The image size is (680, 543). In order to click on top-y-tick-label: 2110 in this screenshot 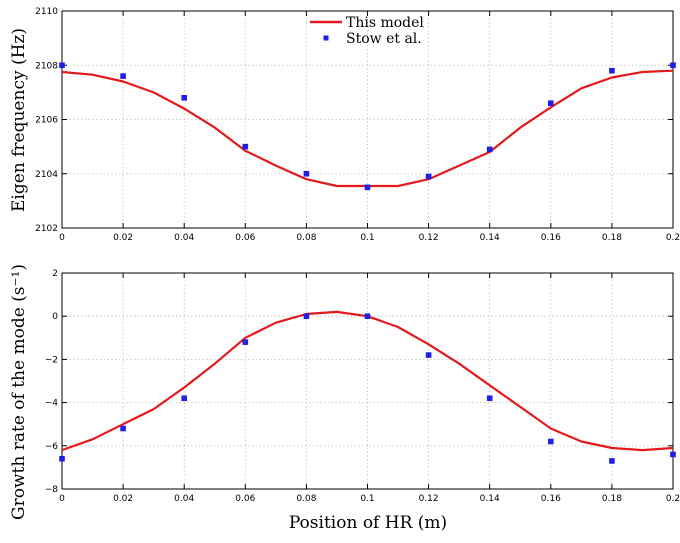, I will do `click(46, 12)`.